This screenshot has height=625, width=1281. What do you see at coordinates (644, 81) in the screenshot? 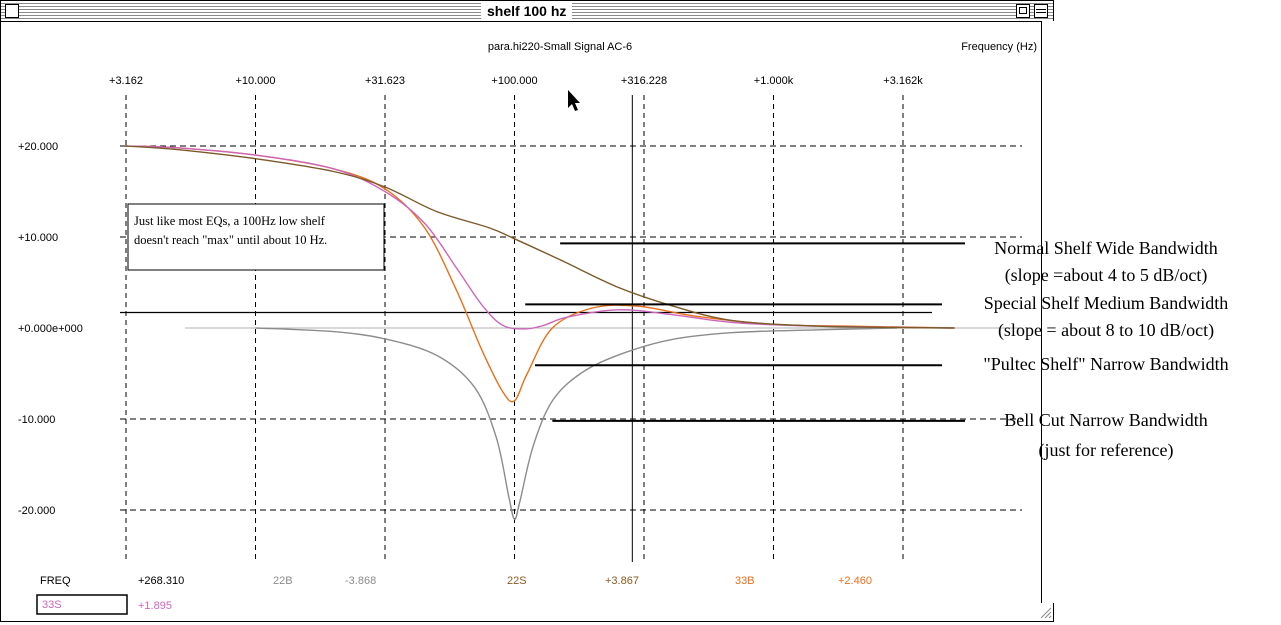
I see `x-tick-label: +316.228` at bounding box center [644, 81].